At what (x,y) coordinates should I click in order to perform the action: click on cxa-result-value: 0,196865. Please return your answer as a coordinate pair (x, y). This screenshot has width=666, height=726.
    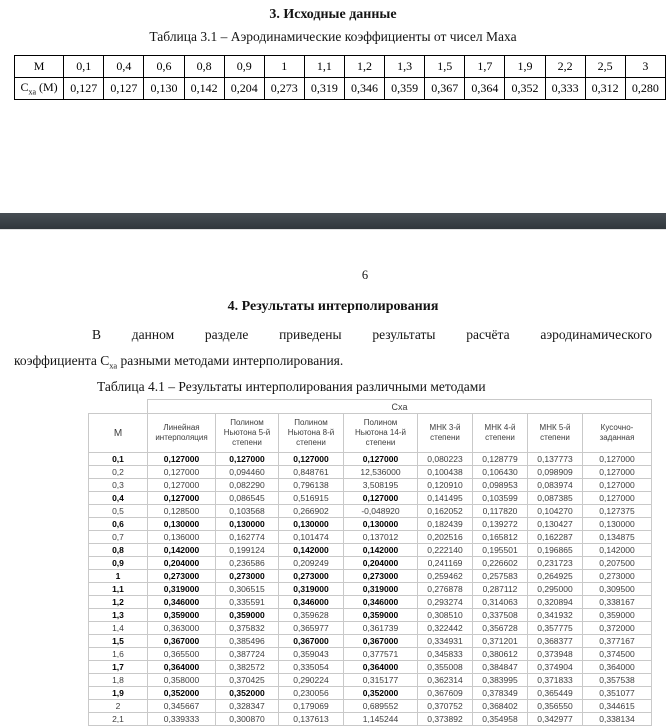
    Looking at the image, I should click on (555, 550).